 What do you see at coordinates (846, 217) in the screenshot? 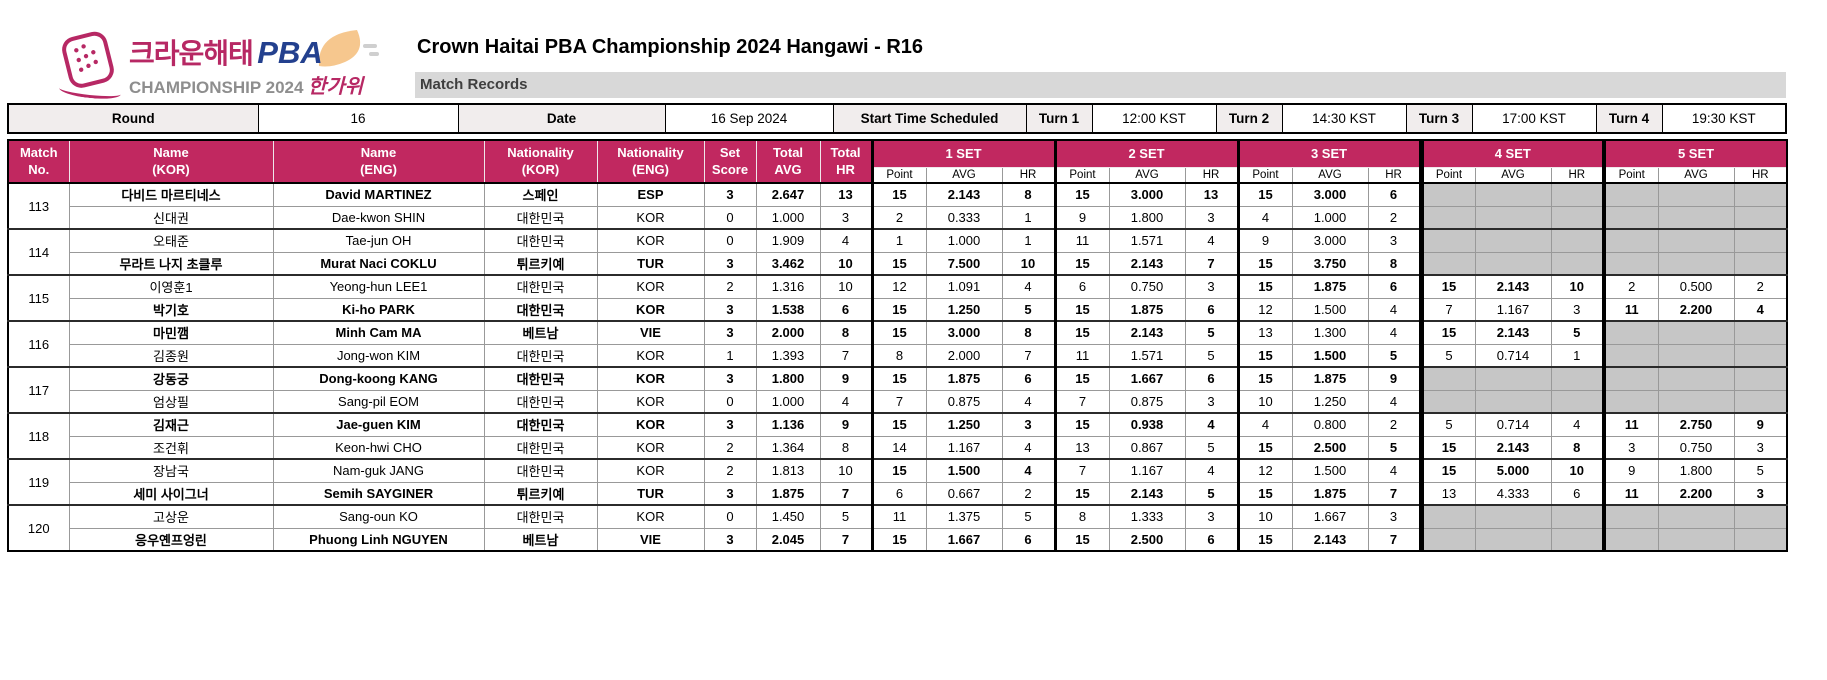
I see `total-hr: 3` at bounding box center [846, 217].